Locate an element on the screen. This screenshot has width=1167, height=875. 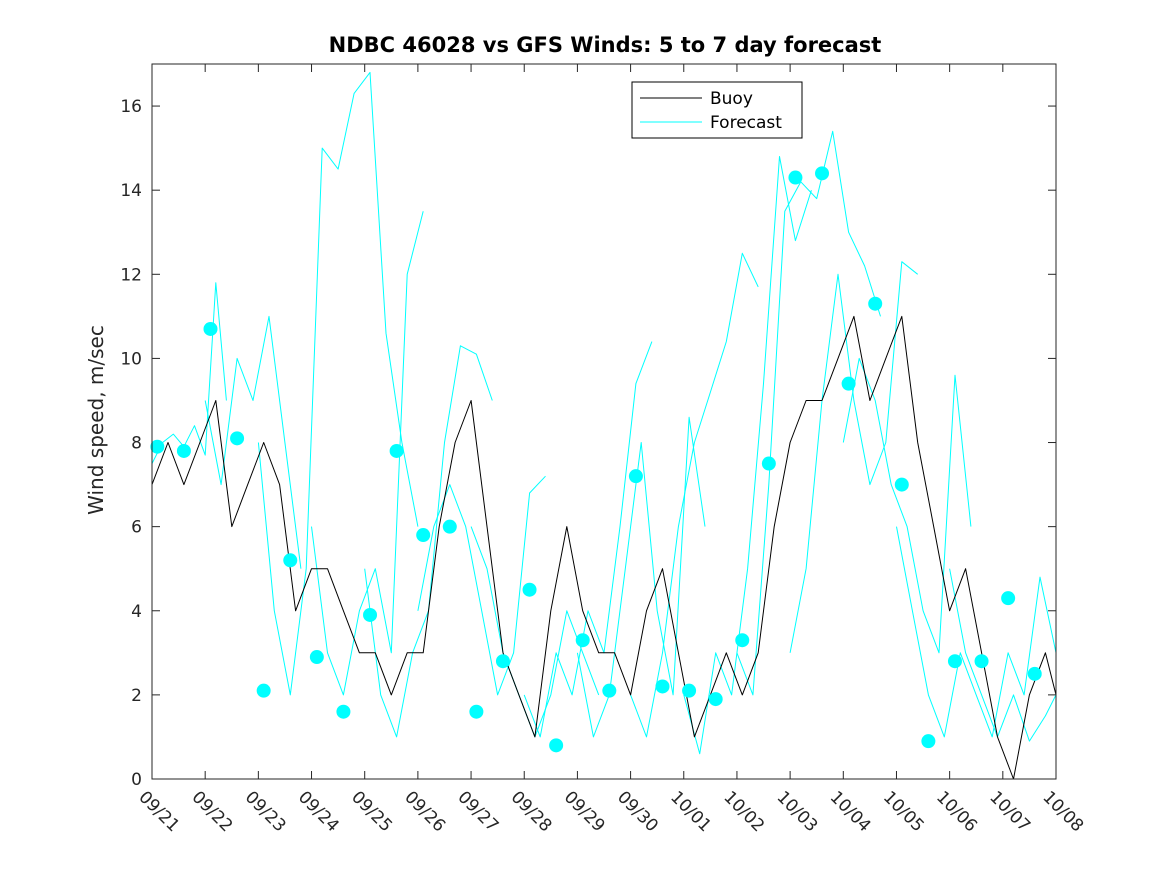
y-axis-label: Wind speed, m/sec is located at coordinates (96, 420).